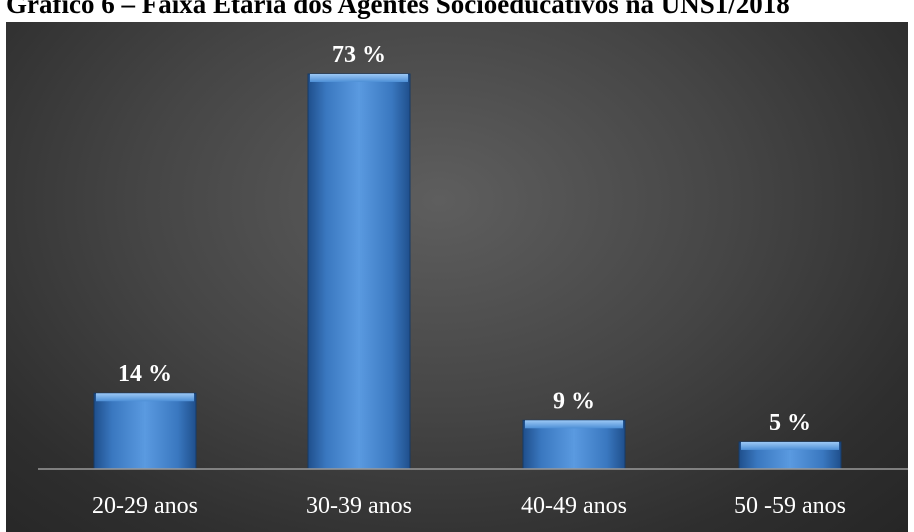  What do you see at coordinates (359, 55) in the screenshot?
I see `data-label-2: 73 %` at bounding box center [359, 55].